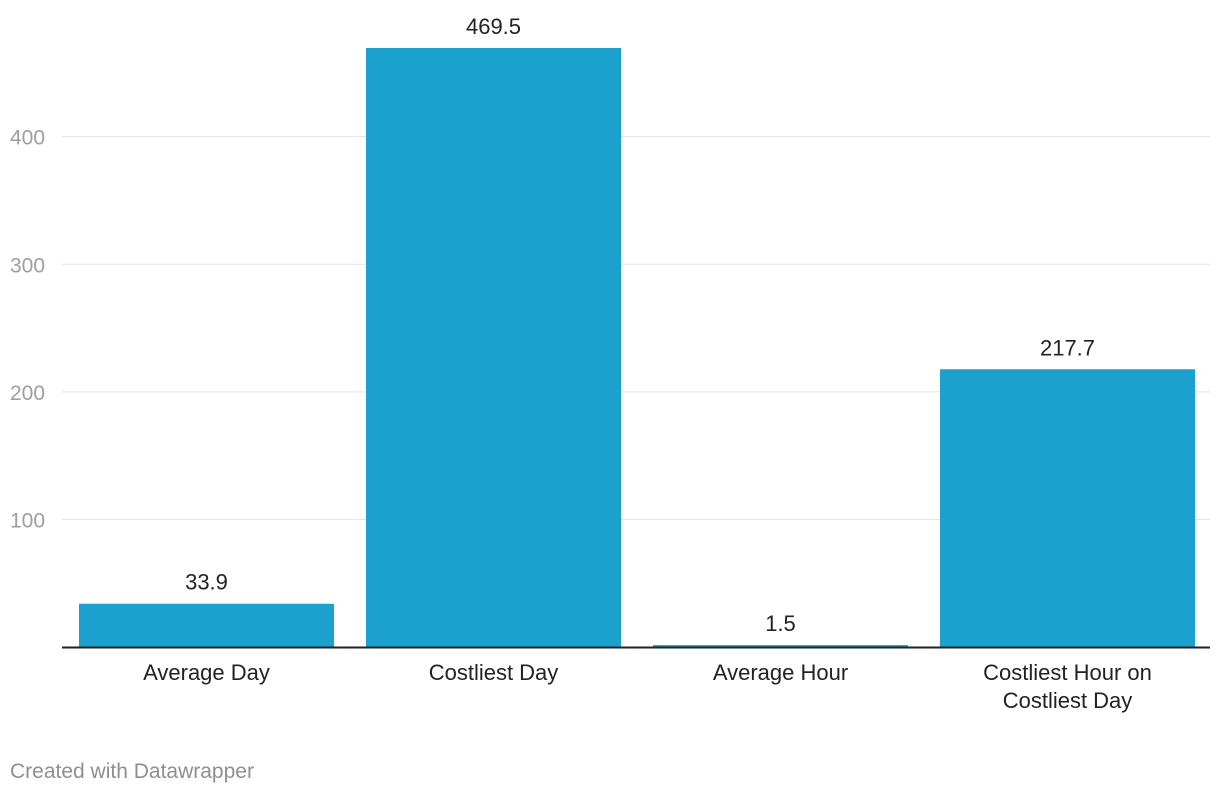 The width and height of the screenshot is (1220, 796). Describe the element at coordinates (27, 393) in the screenshot. I see `y-tick-label: 200` at that location.